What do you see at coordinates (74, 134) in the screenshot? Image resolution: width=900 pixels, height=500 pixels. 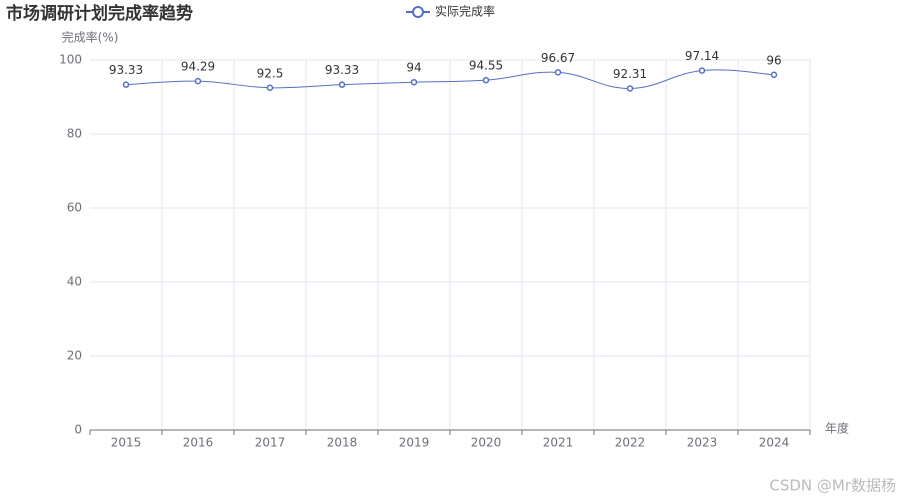 I see `y-tick-label: 80` at bounding box center [74, 134].